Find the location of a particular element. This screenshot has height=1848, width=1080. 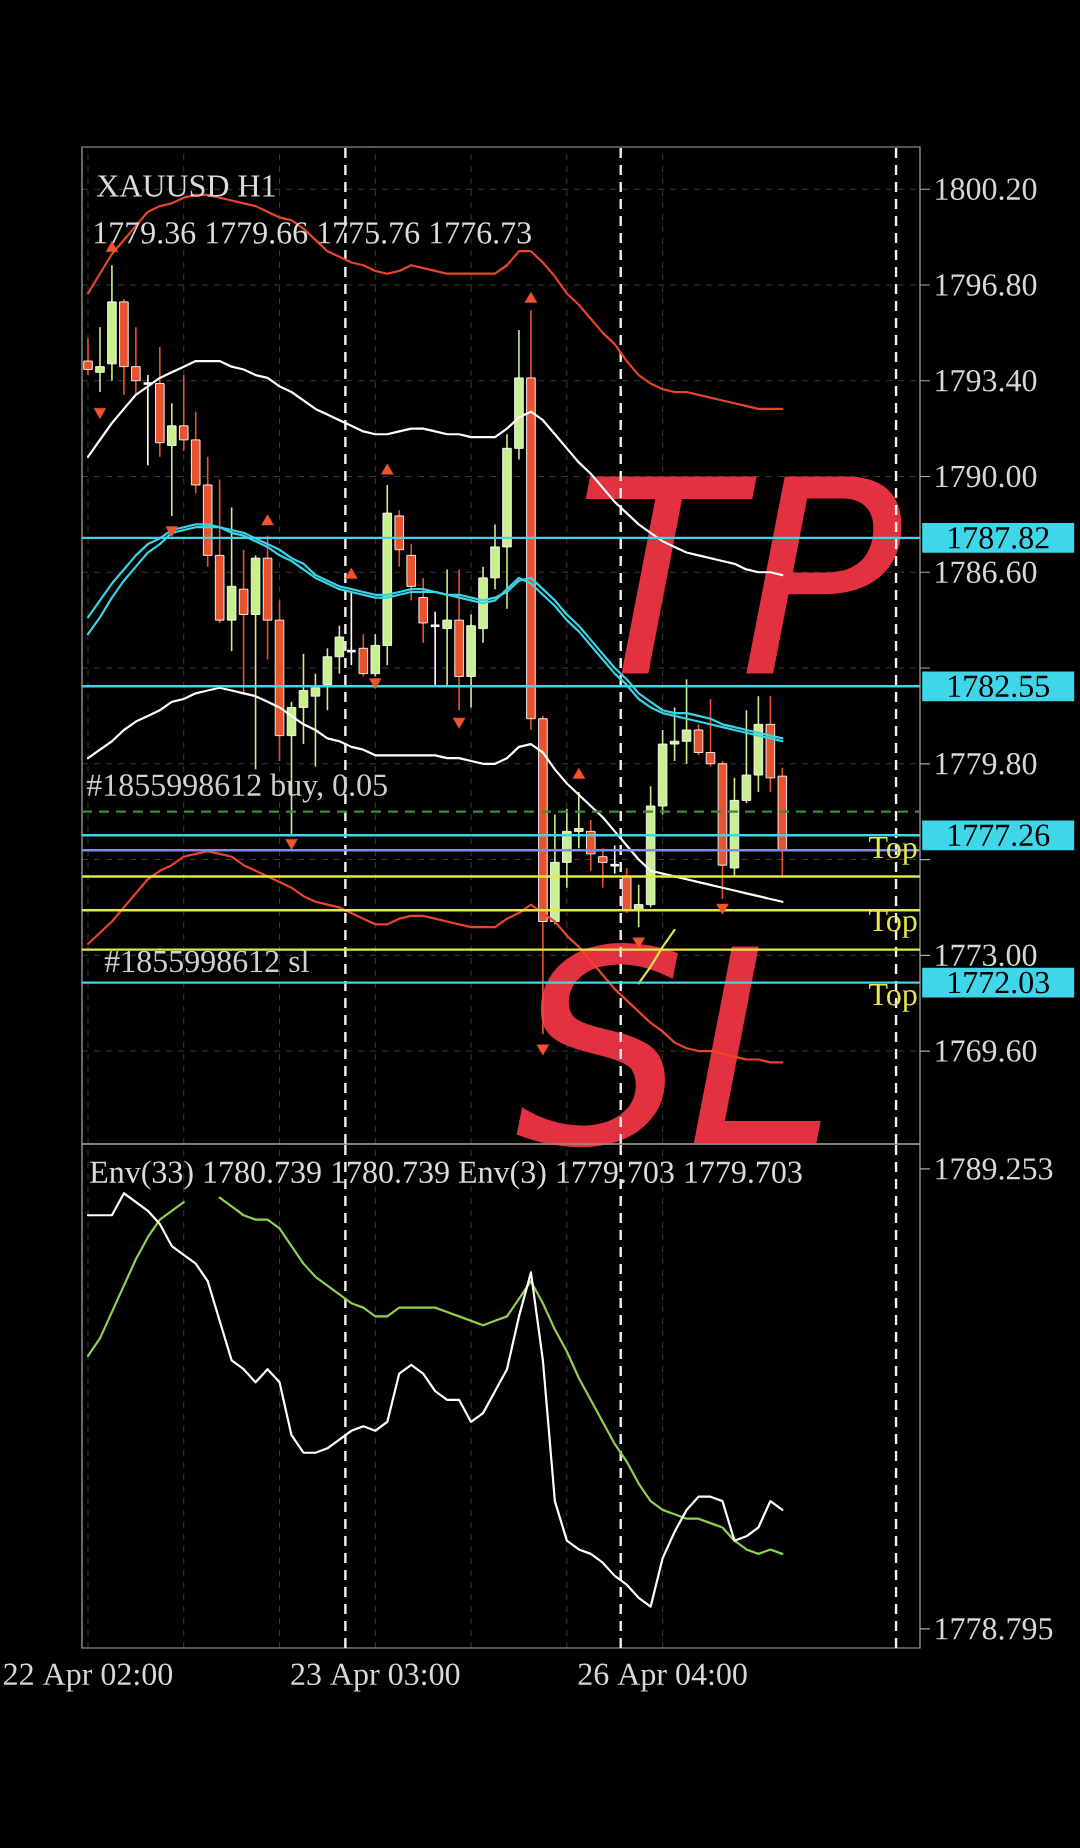

y-tick-label: 1790.00 is located at coordinates (986, 476).